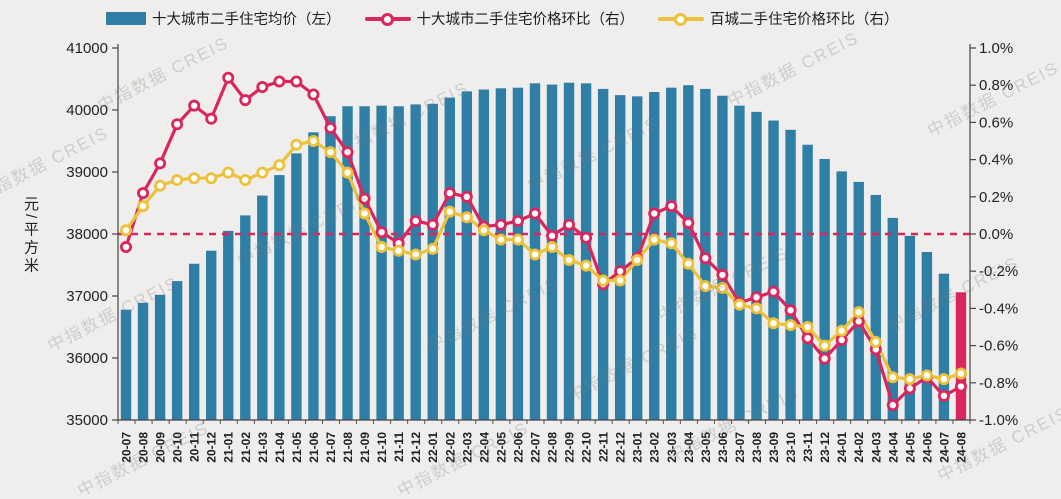 This screenshot has height=499, width=1061. What do you see at coordinates (525, 20) in the screenshot?
I see `legend-label: 十大城市二手住宅价格环比（右）` at bounding box center [525, 20].